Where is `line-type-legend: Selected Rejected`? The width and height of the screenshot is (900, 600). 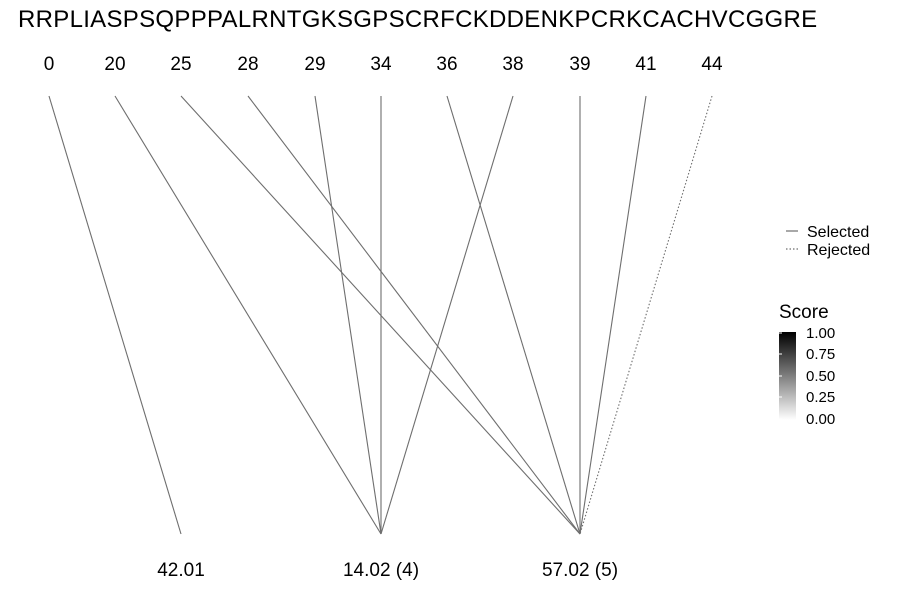
line-type-legend: Selected Rejected is located at coordinates (828, 241).